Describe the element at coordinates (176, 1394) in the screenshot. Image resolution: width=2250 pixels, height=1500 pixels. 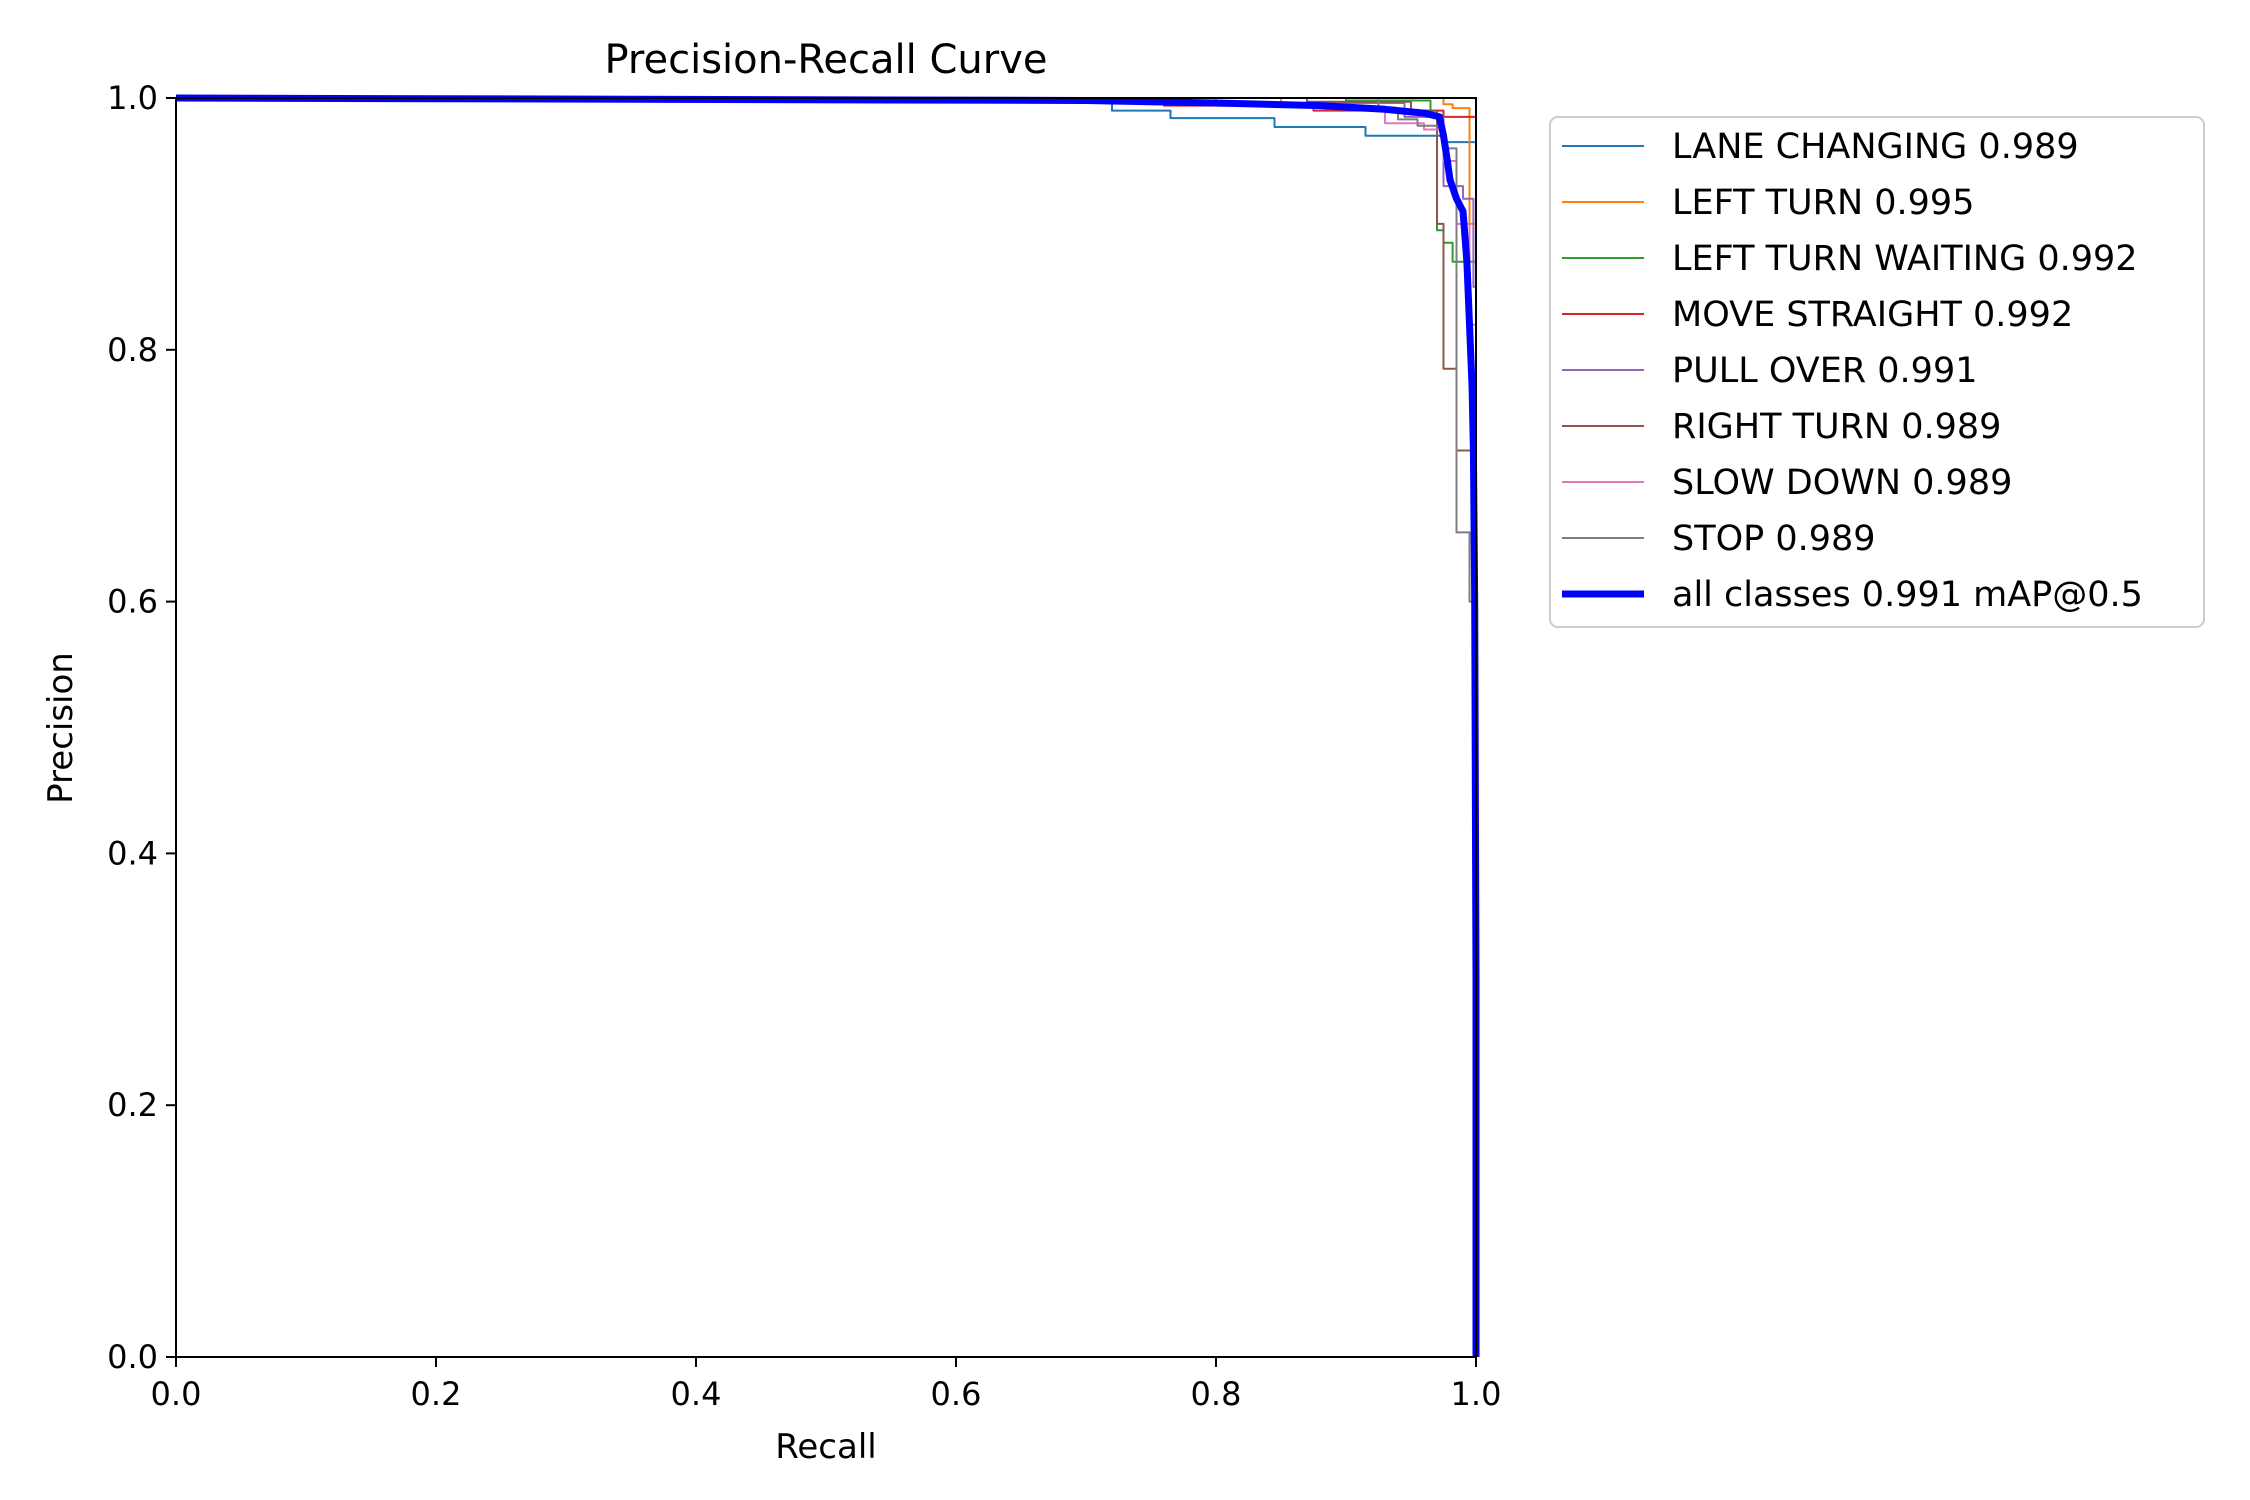
I see `x-tick-label: 0.0` at that location.